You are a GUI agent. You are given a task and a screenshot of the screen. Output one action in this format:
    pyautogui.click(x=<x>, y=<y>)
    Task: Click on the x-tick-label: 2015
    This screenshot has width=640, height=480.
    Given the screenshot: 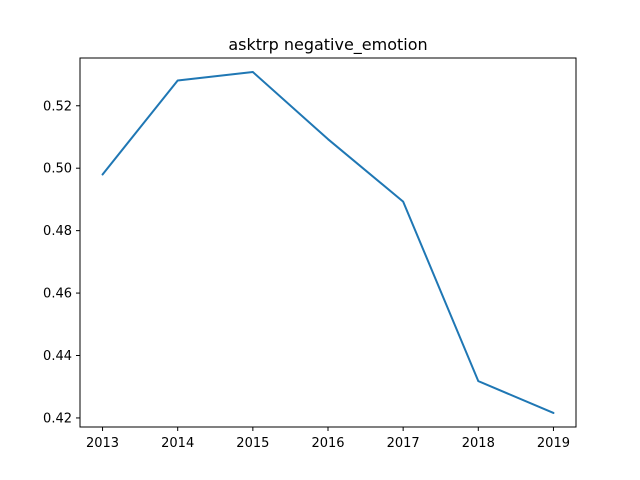 What is the action you would take?
    pyautogui.click(x=252, y=443)
    